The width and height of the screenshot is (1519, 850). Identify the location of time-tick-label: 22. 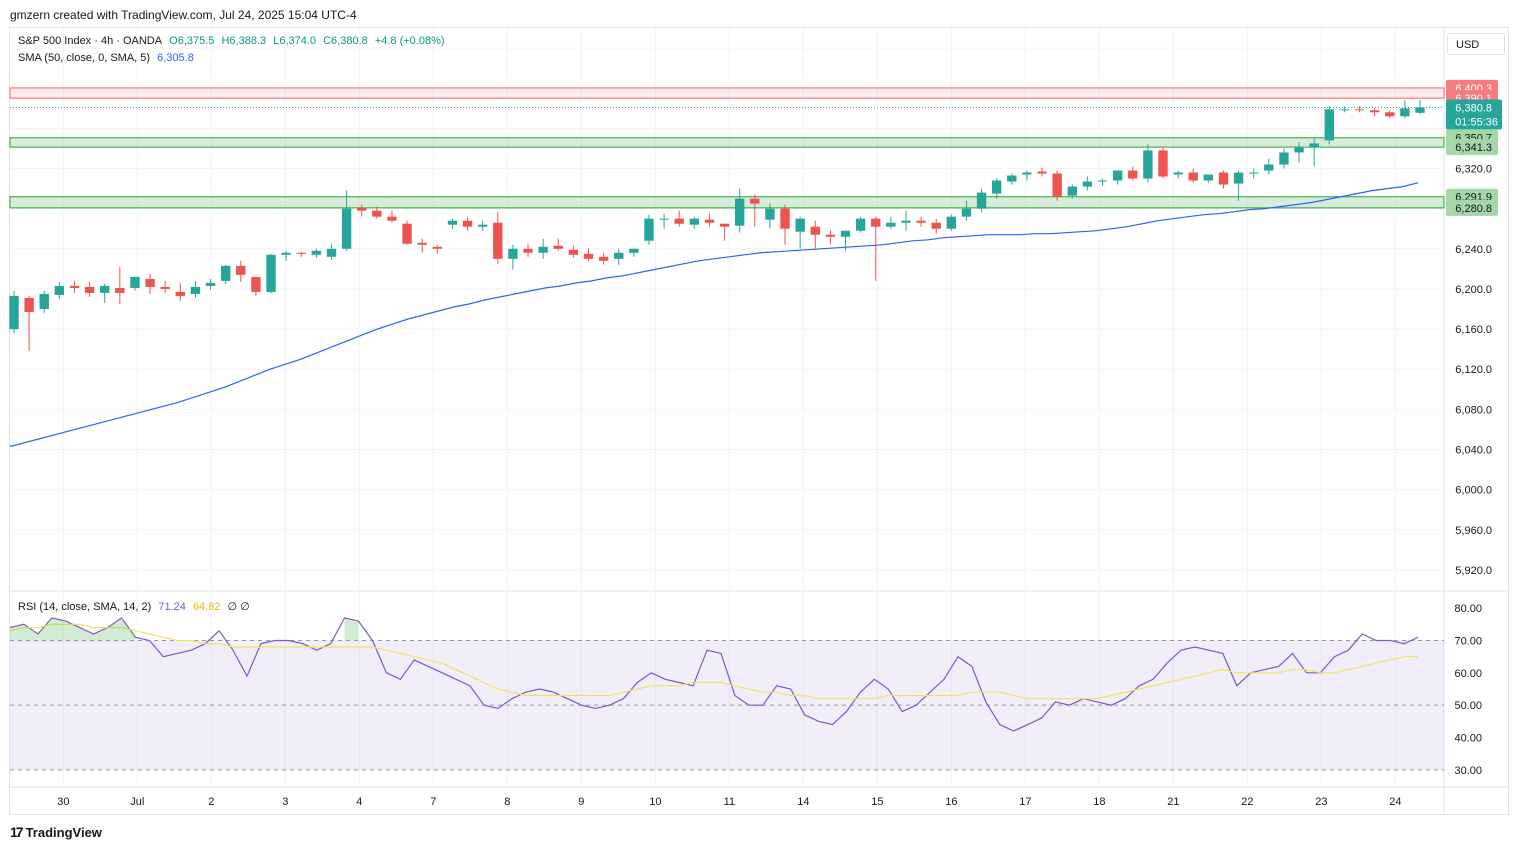
(1247, 802).